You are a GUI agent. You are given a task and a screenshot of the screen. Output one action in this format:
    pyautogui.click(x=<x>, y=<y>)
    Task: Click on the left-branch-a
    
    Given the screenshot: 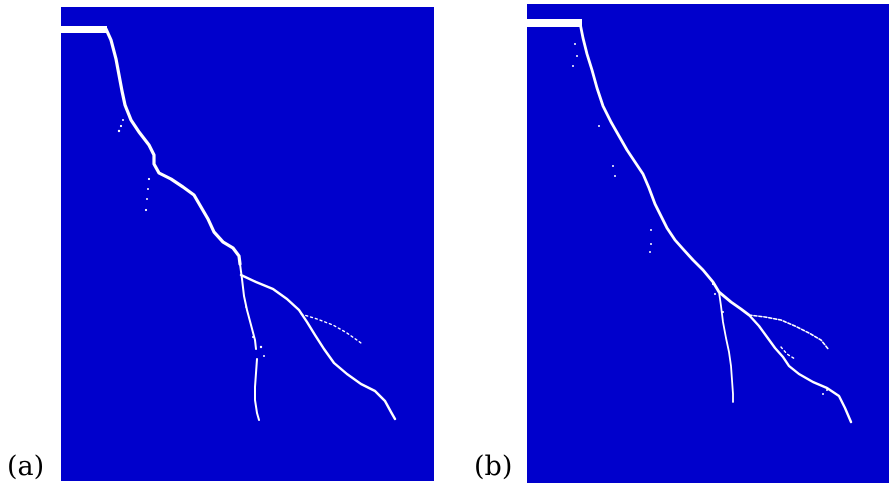 What is the action you would take?
    pyautogui.click(x=248, y=306)
    